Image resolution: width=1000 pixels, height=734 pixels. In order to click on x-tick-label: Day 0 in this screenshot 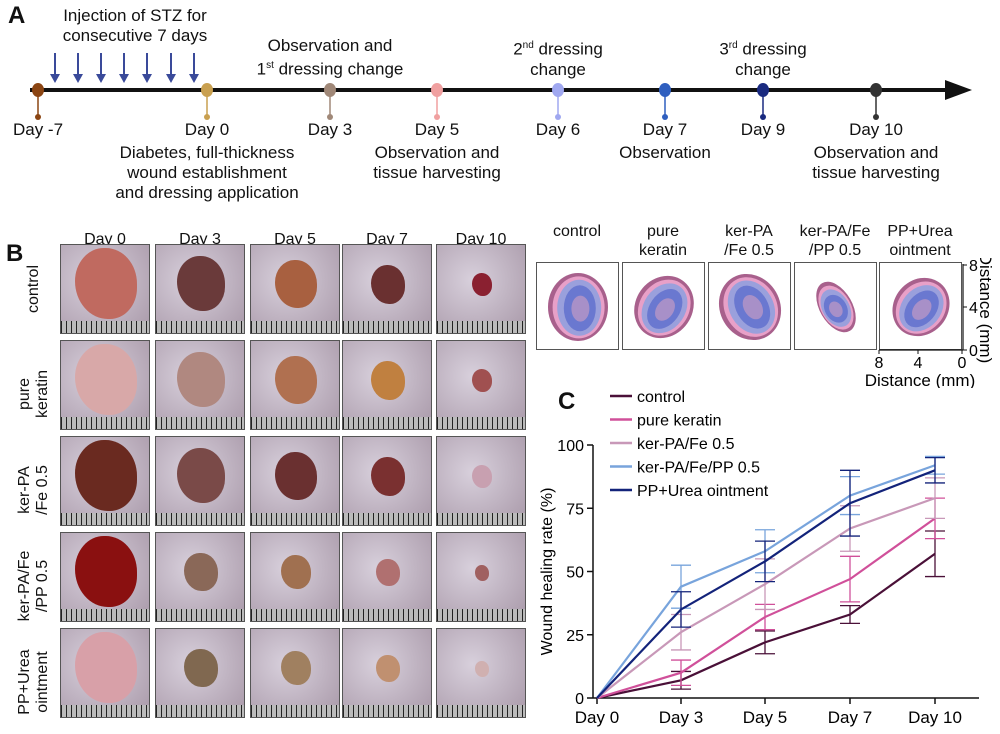, I will do `click(597, 717)`.